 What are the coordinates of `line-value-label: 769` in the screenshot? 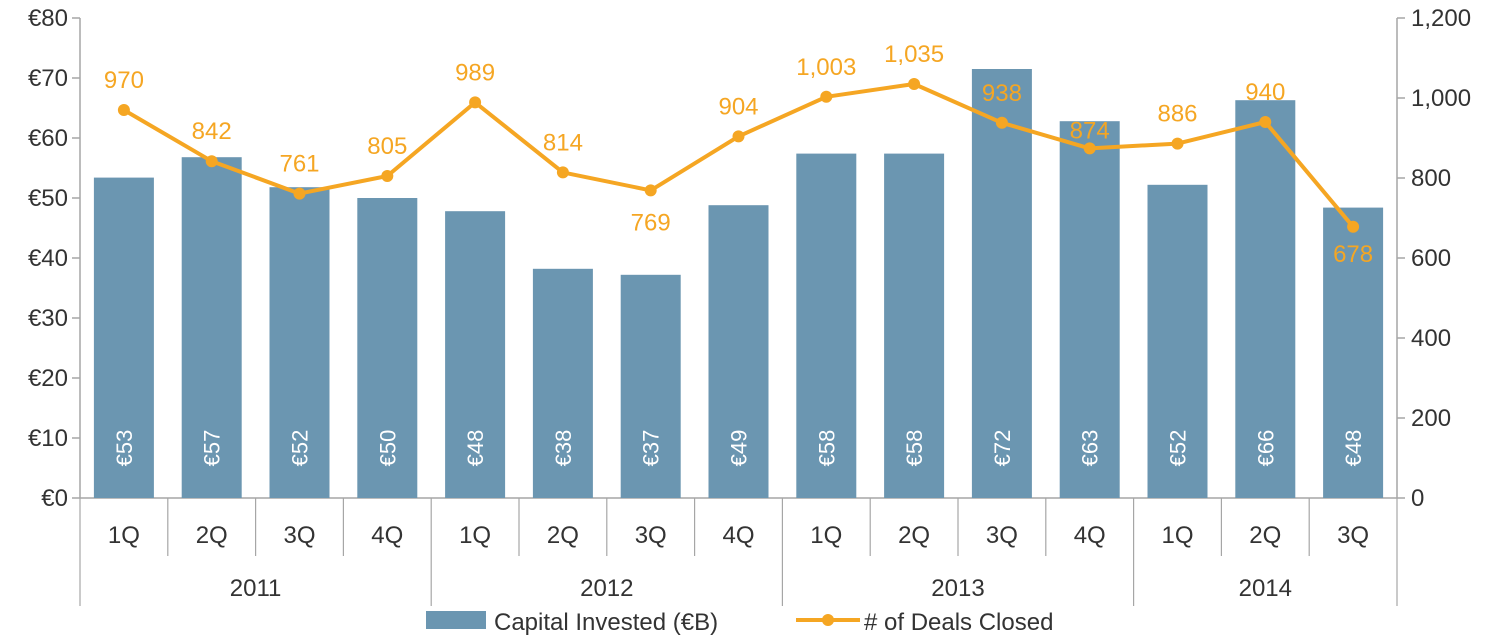 It's located at (651, 222).